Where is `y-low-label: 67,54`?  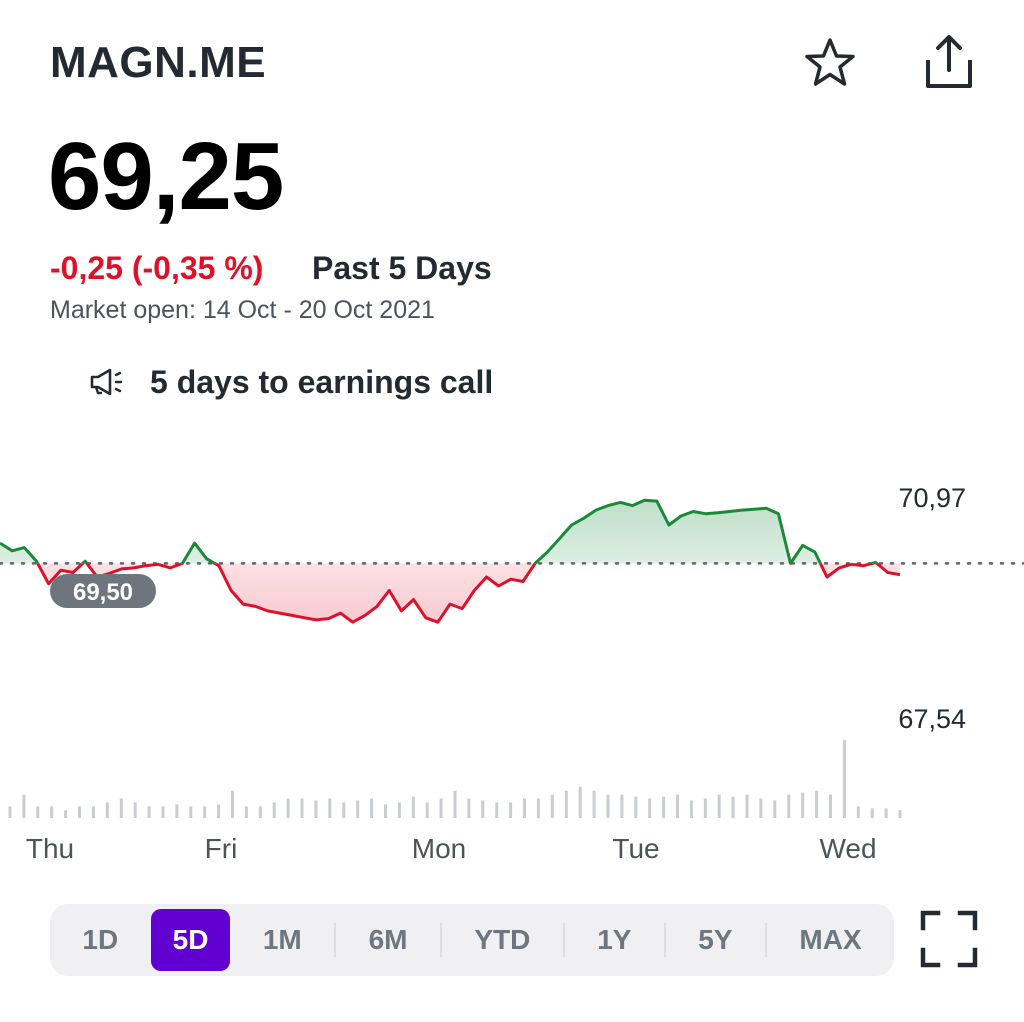 y-low-label: 67,54 is located at coordinates (932, 719).